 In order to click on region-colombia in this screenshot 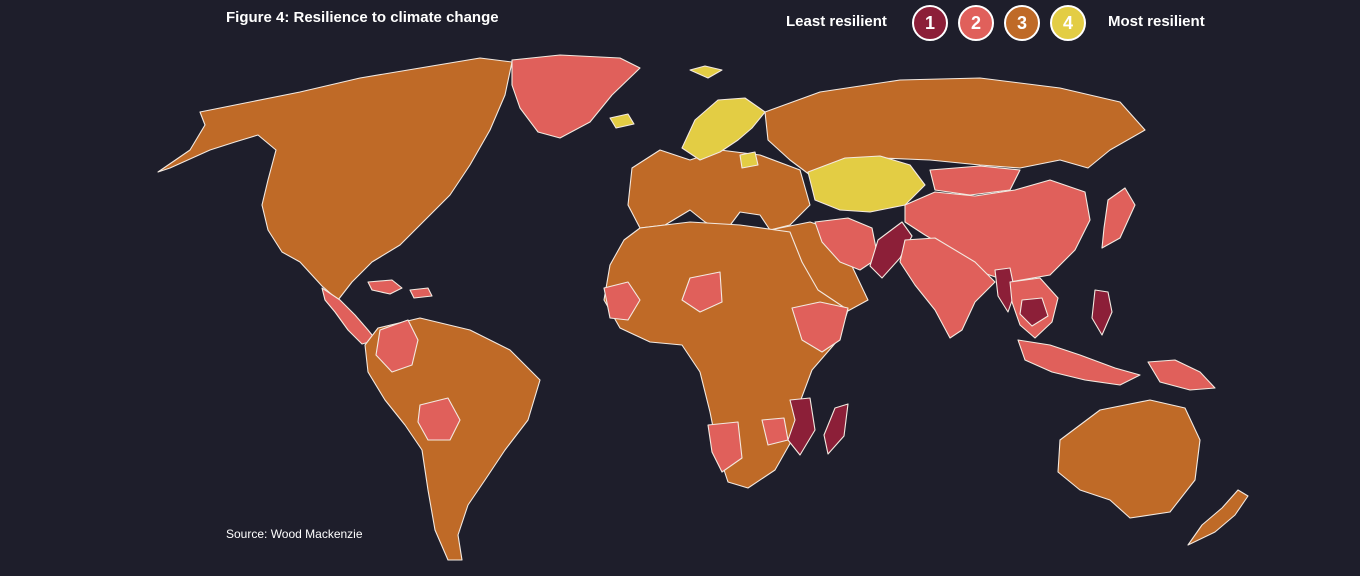, I will do `click(397, 346)`.